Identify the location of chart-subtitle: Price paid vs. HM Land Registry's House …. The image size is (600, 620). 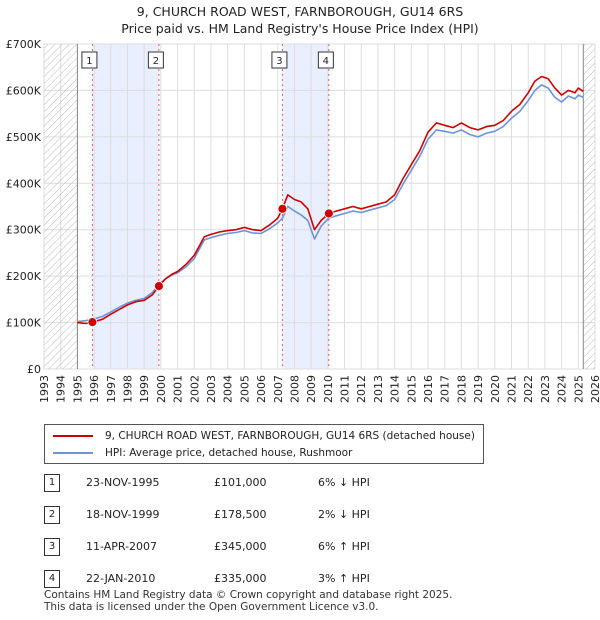
(300, 28).